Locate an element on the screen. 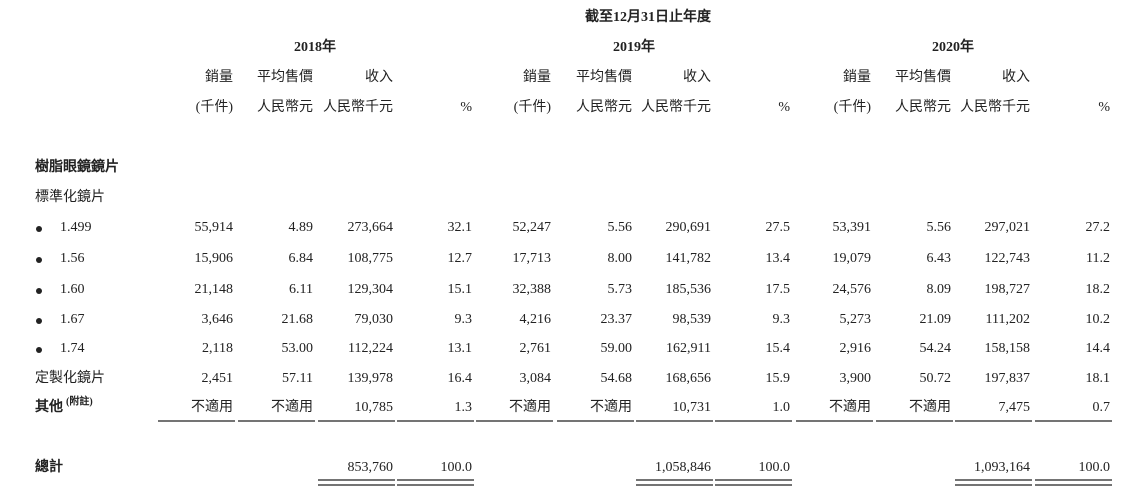 The width and height of the screenshot is (1130, 494). cell: 11.2 is located at coordinates (1098, 258).